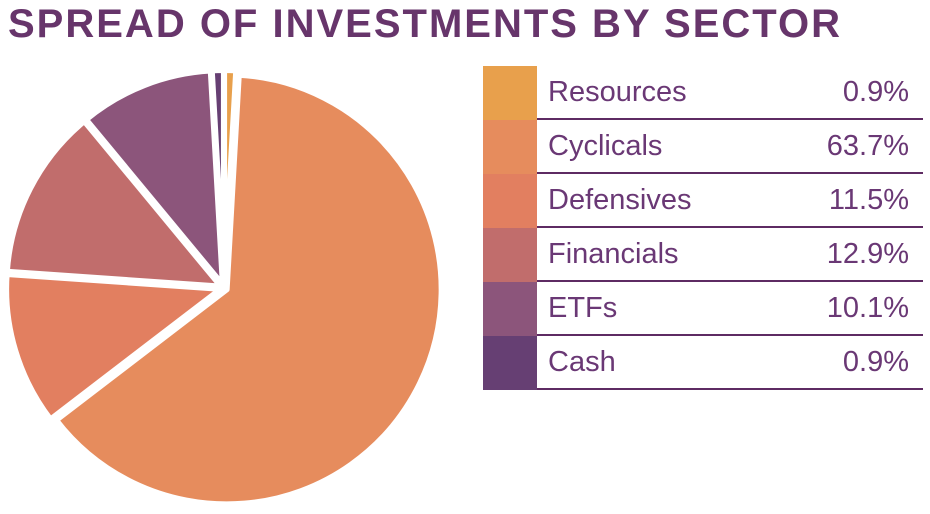  Describe the element at coordinates (510, 255) in the screenshot. I see `legend-swatch-financials` at that location.